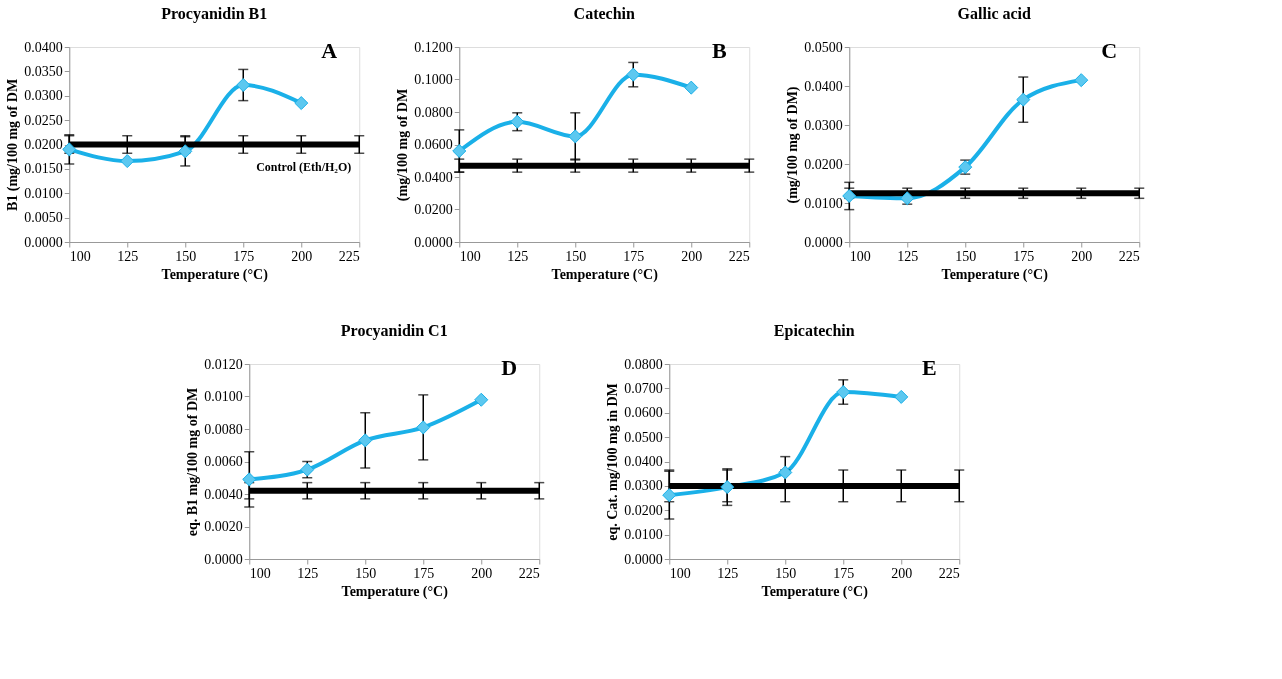  Describe the element at coordinates (43, 120) in the screenshot. I see `y-tick-label: 0.0250` at that location.